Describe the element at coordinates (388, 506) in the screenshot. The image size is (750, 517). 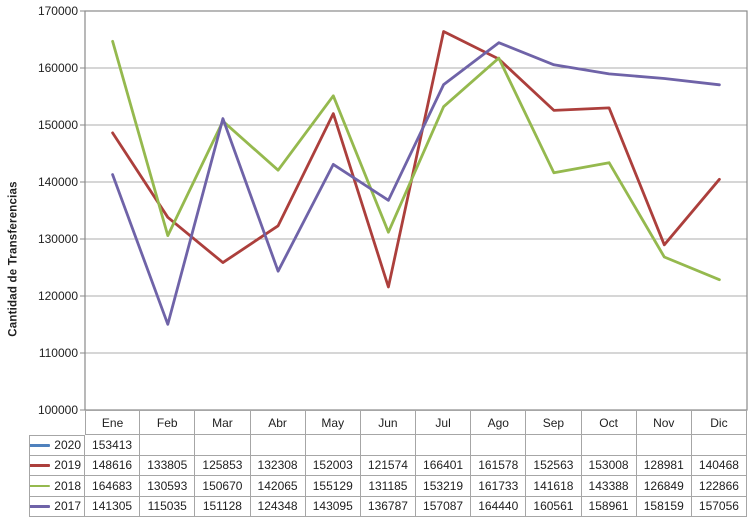
I see `value-cell: 136787` at that location.